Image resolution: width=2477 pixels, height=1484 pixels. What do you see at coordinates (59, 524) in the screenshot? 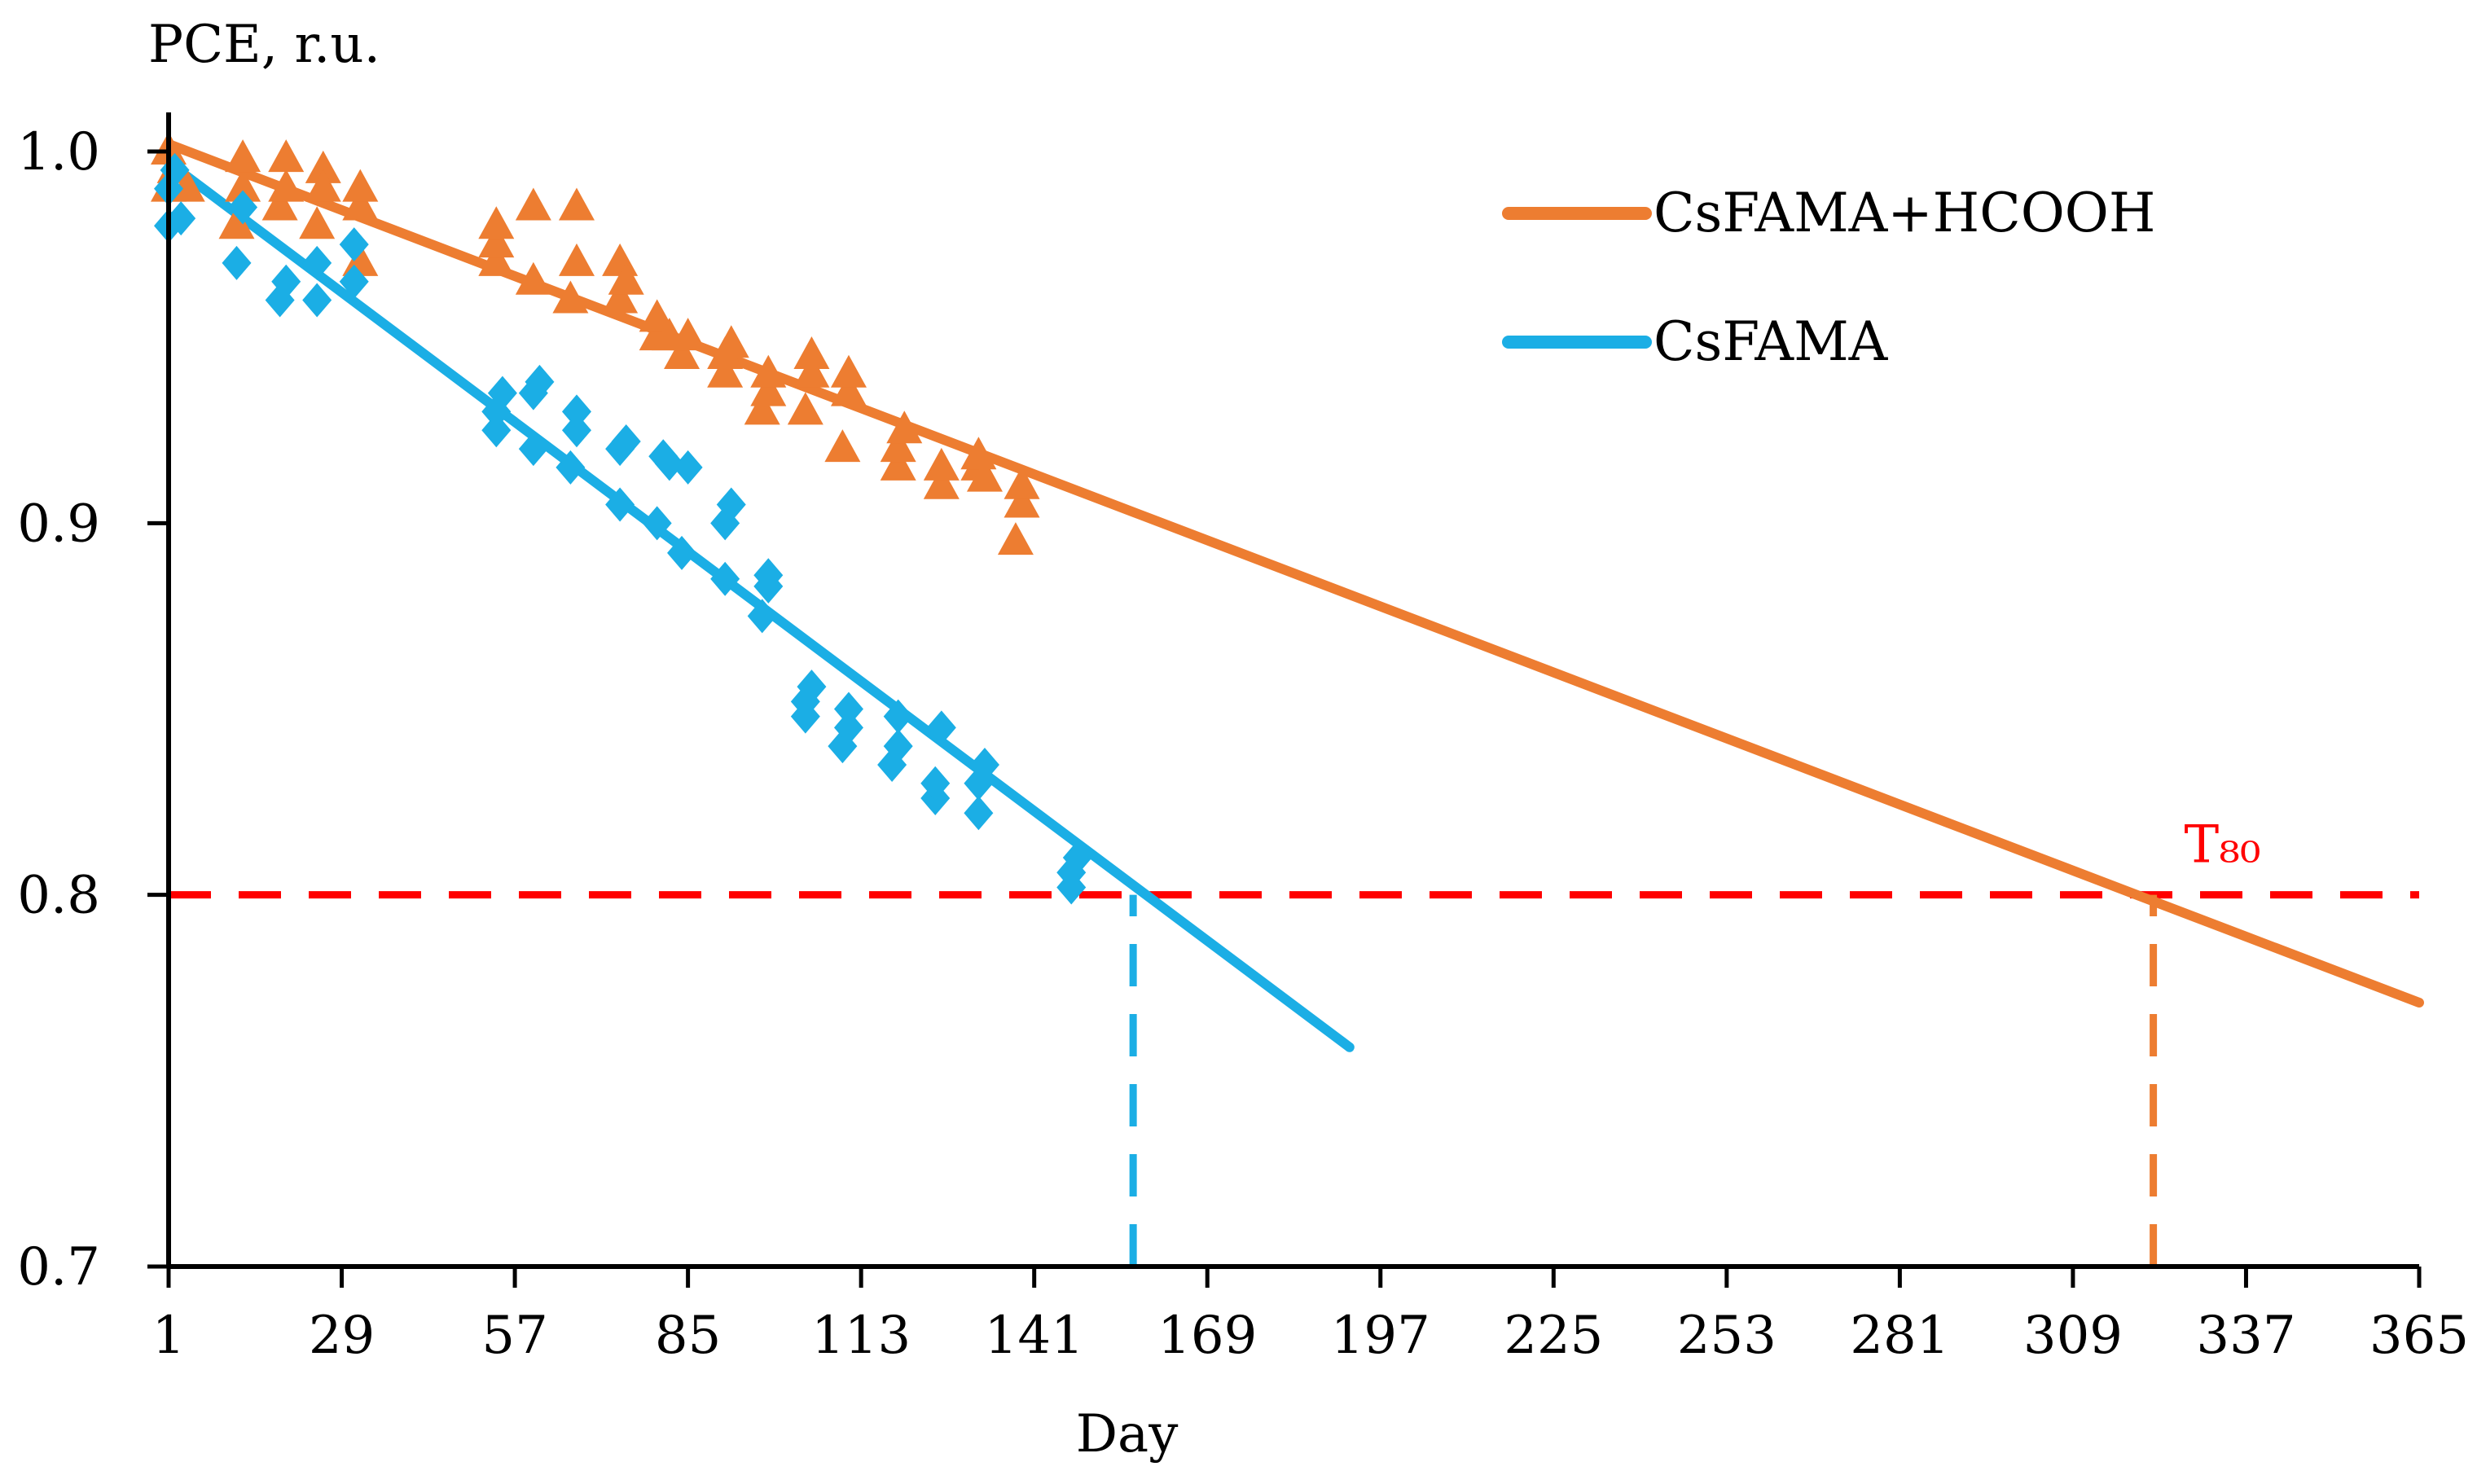
I see `y-tick-label: 0.9` at bounding box center [59, 524].